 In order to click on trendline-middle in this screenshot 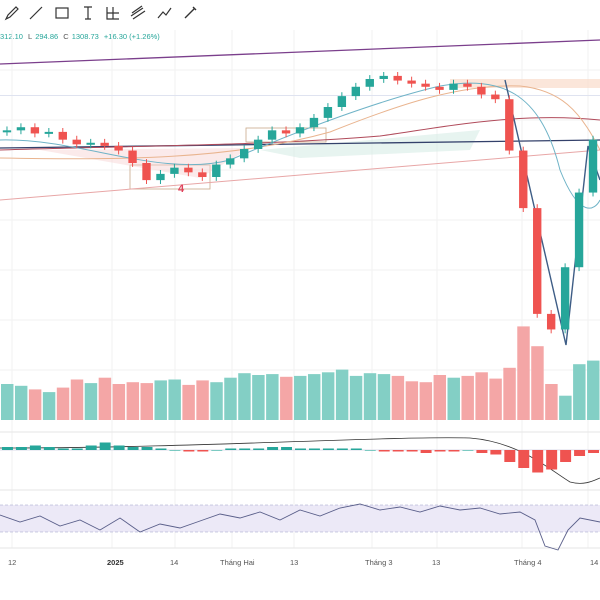, I will do `click(300, 144)`.